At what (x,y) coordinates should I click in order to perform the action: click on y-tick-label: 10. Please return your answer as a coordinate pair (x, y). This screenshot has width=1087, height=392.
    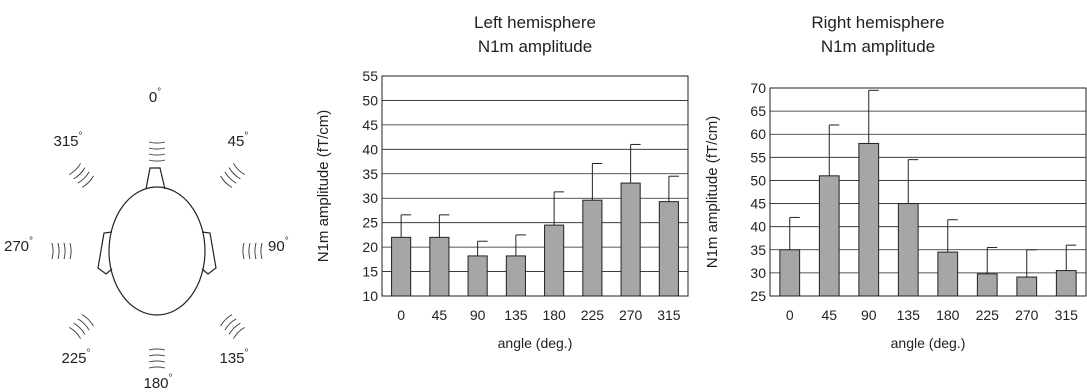
    Looking at the image, I should click on (370, 296).